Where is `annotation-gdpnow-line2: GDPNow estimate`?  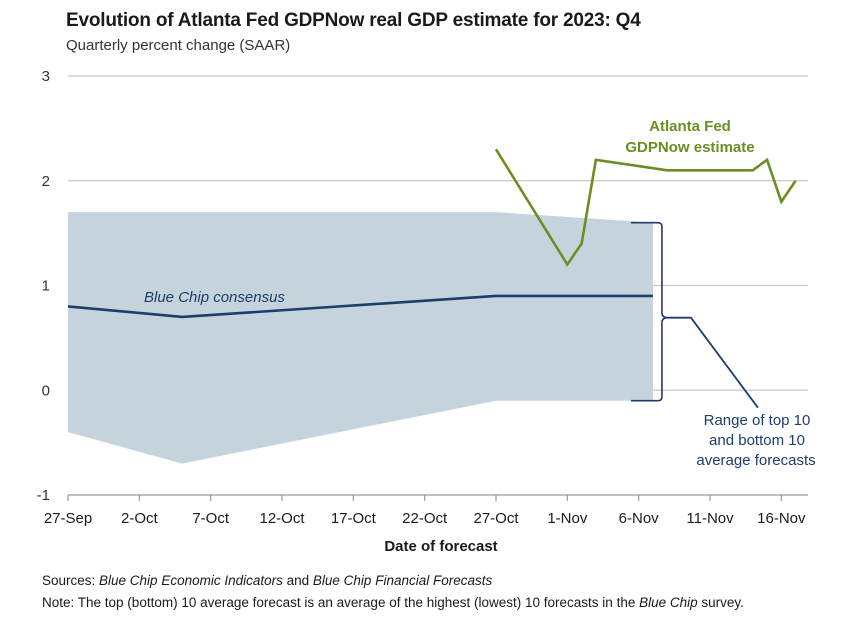
annotation-gdpnow-line2: GDPNow estimate is located at coordinates (689, 147).